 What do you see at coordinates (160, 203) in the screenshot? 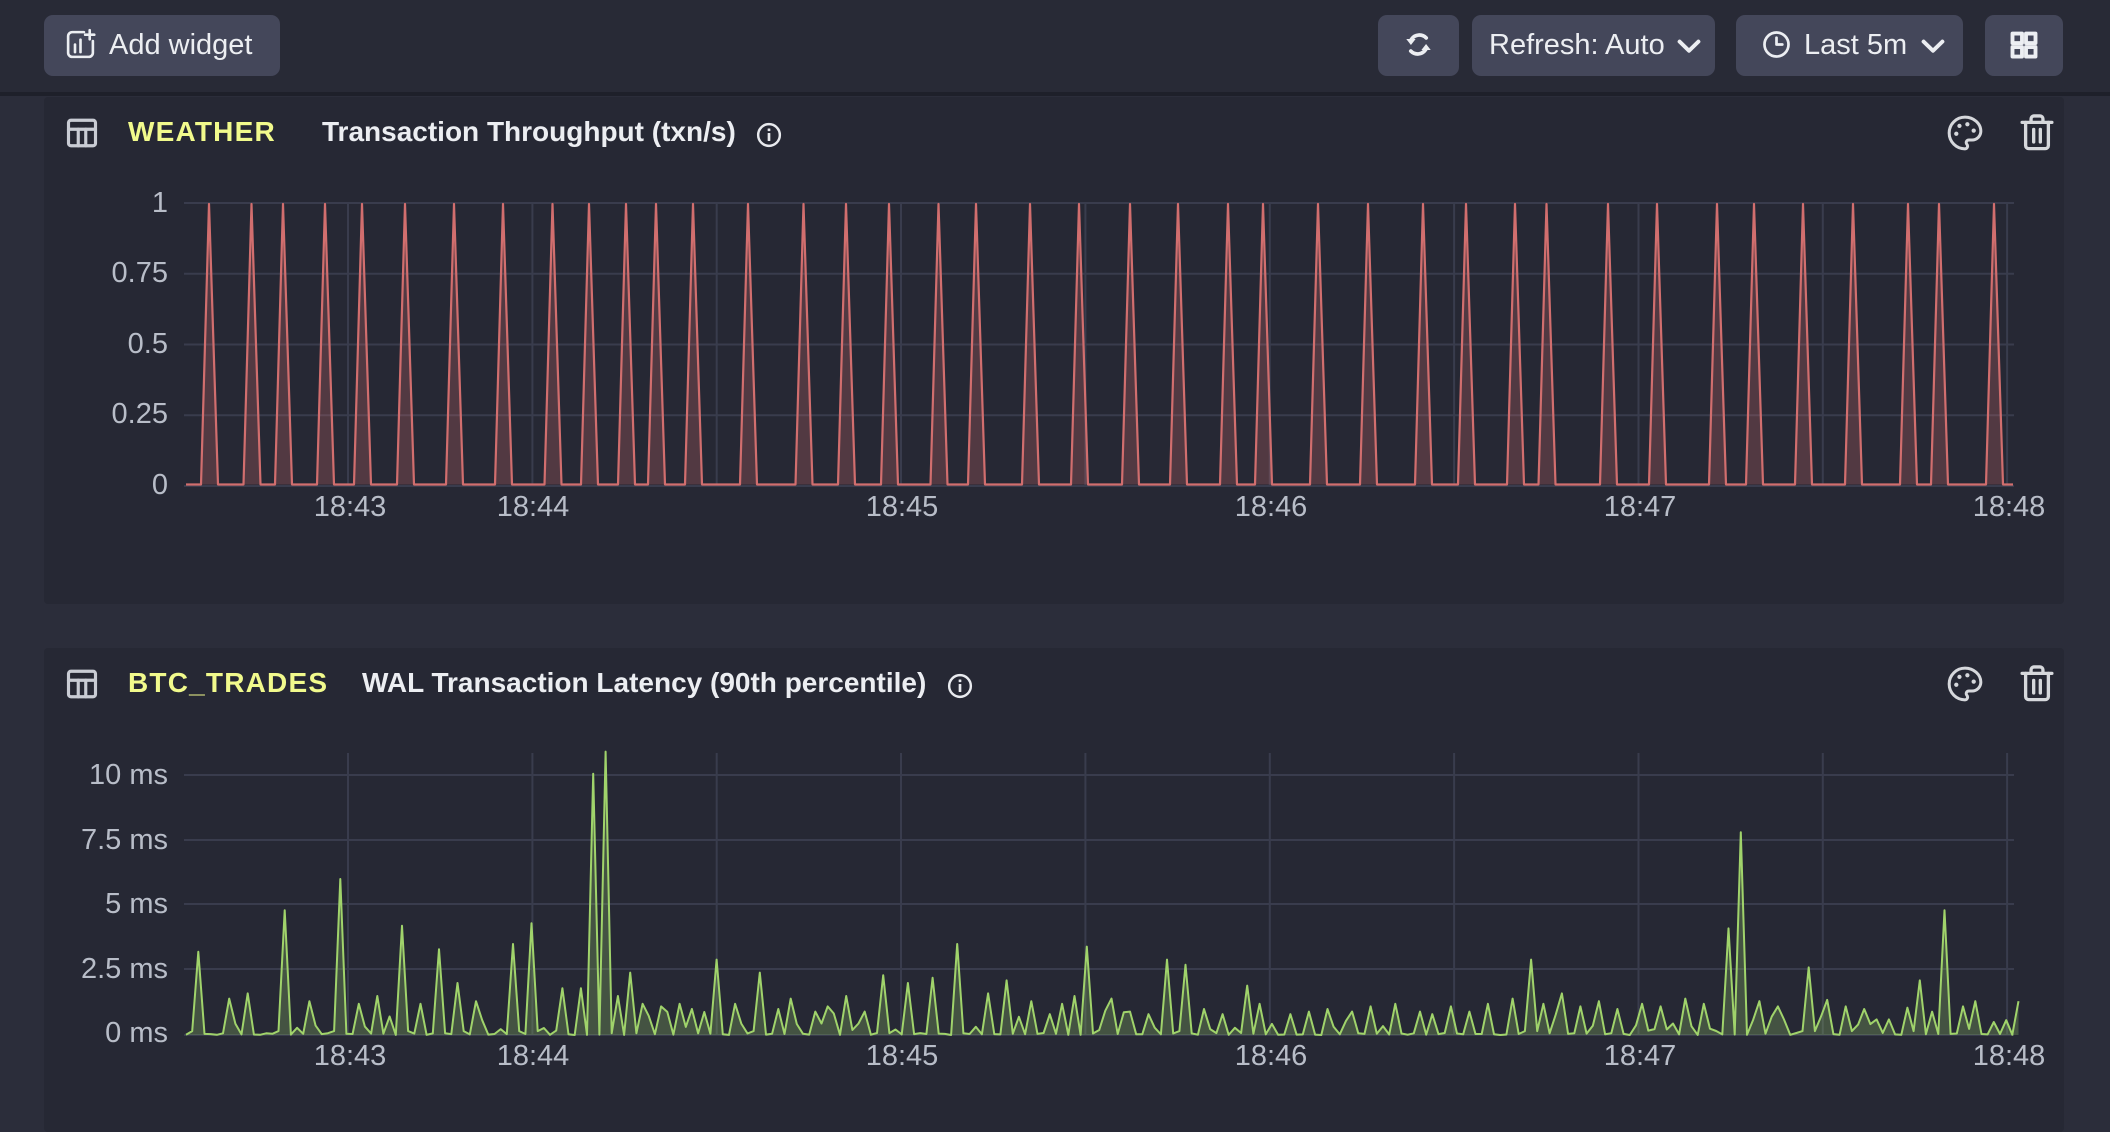
I see `svg-text: 1` at bounding box center [160, 203].